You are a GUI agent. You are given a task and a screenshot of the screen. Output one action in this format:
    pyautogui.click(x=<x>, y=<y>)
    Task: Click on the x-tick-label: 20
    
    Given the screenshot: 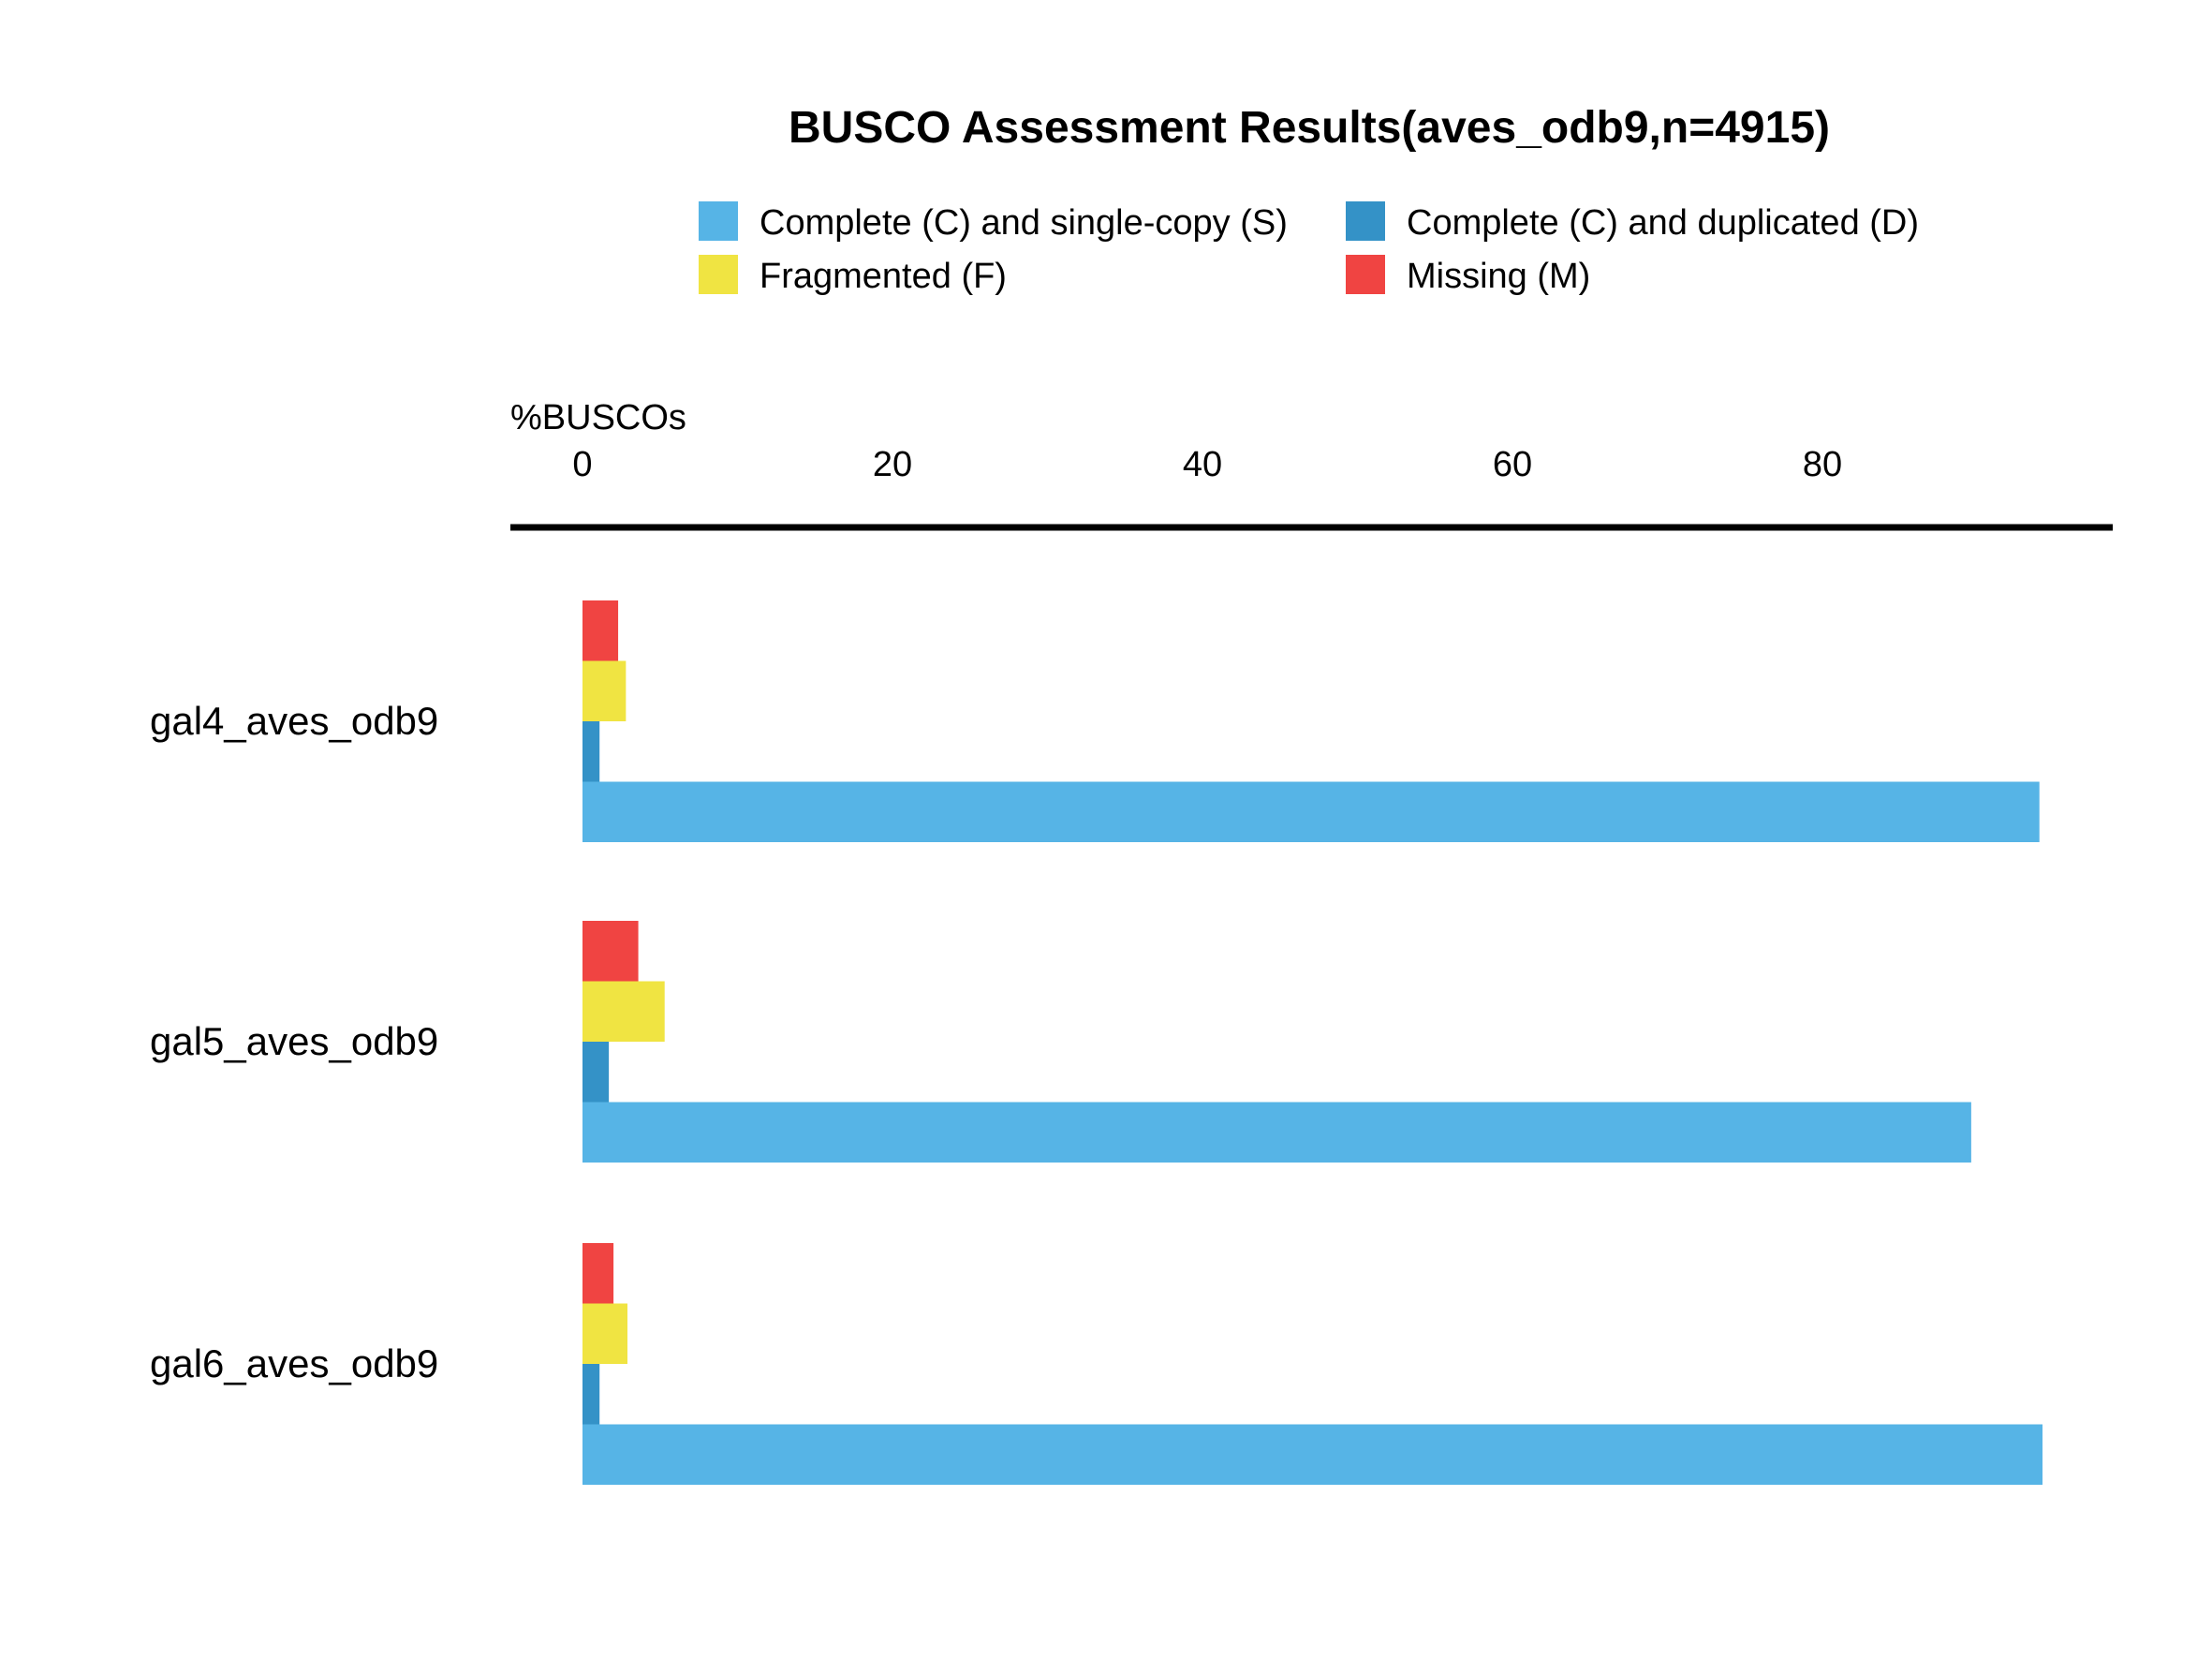 What is the action you would take?
    pyautogui.click(x=892, y=465)
    